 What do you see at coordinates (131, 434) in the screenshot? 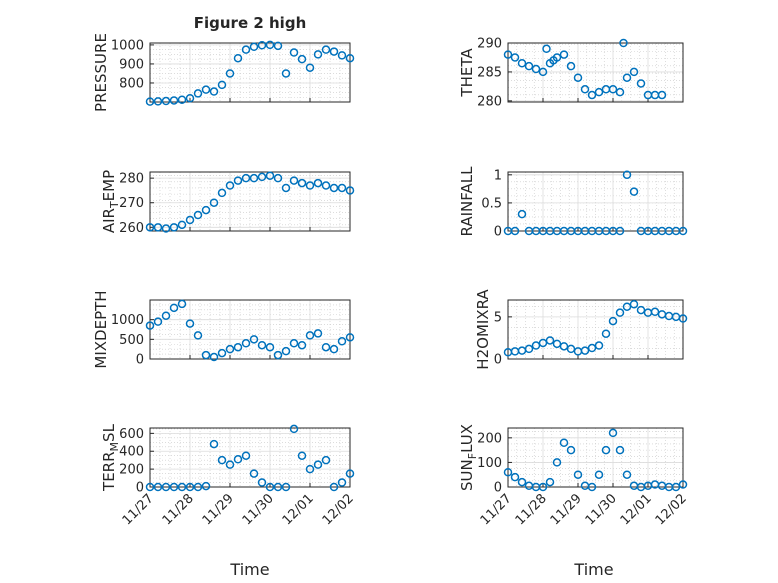
I see `y-tick-label: 600` at bounding box center [131, 434].